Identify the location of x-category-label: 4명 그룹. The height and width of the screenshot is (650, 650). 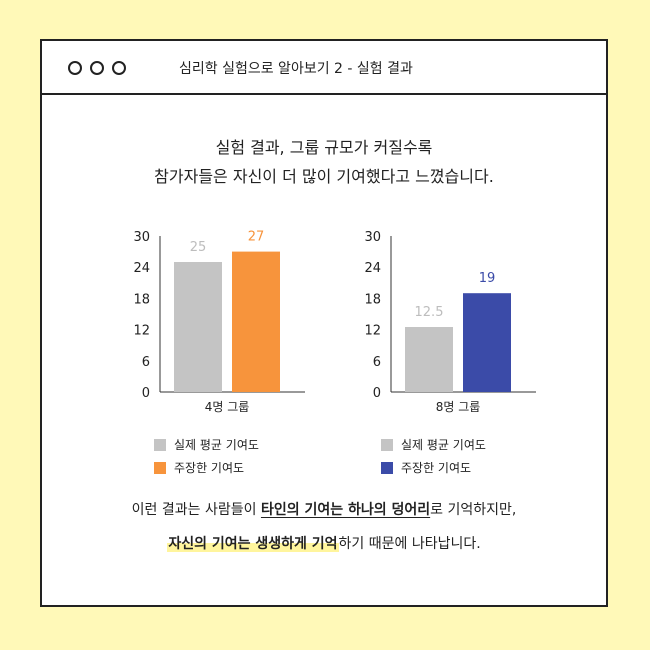
(227, 407).